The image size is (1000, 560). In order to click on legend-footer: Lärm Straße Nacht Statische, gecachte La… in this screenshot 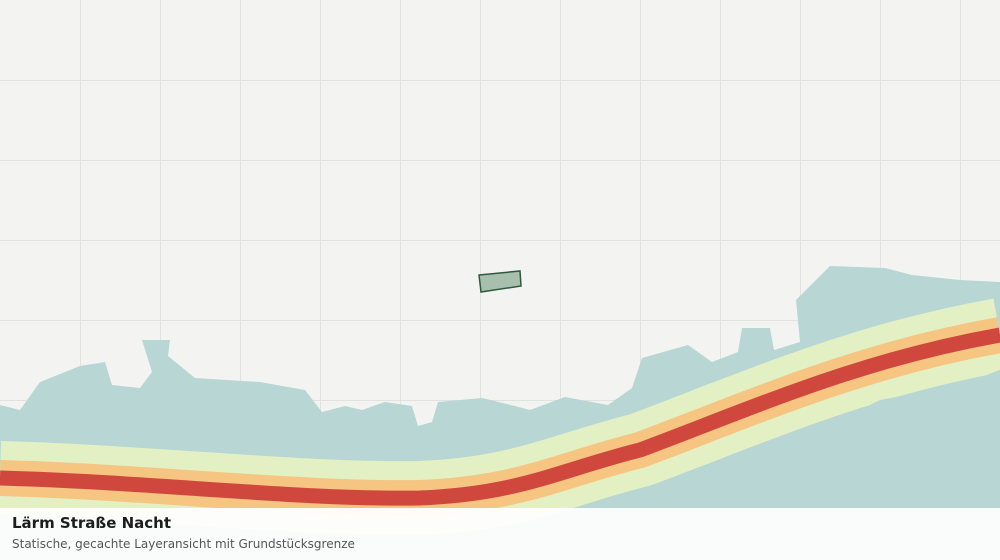, I will do `click(500, 534)`.